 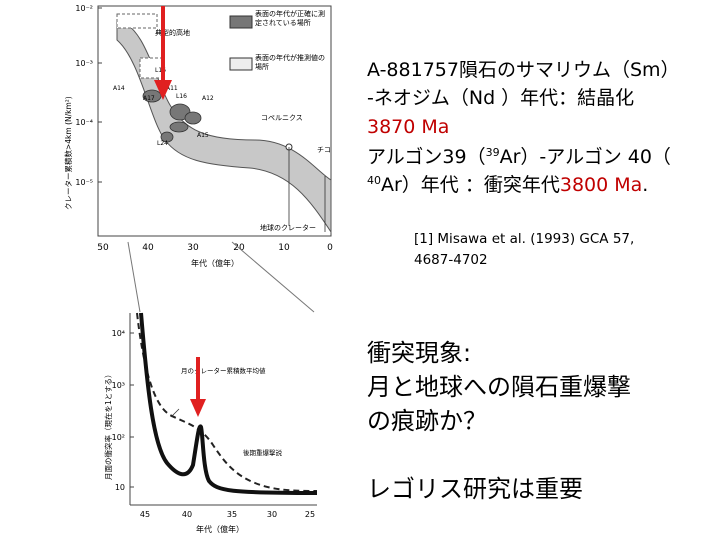 I want to click on reference-line1: [1] Misawa et al. (1993) GCA 57,, so click(x=524, y=239).